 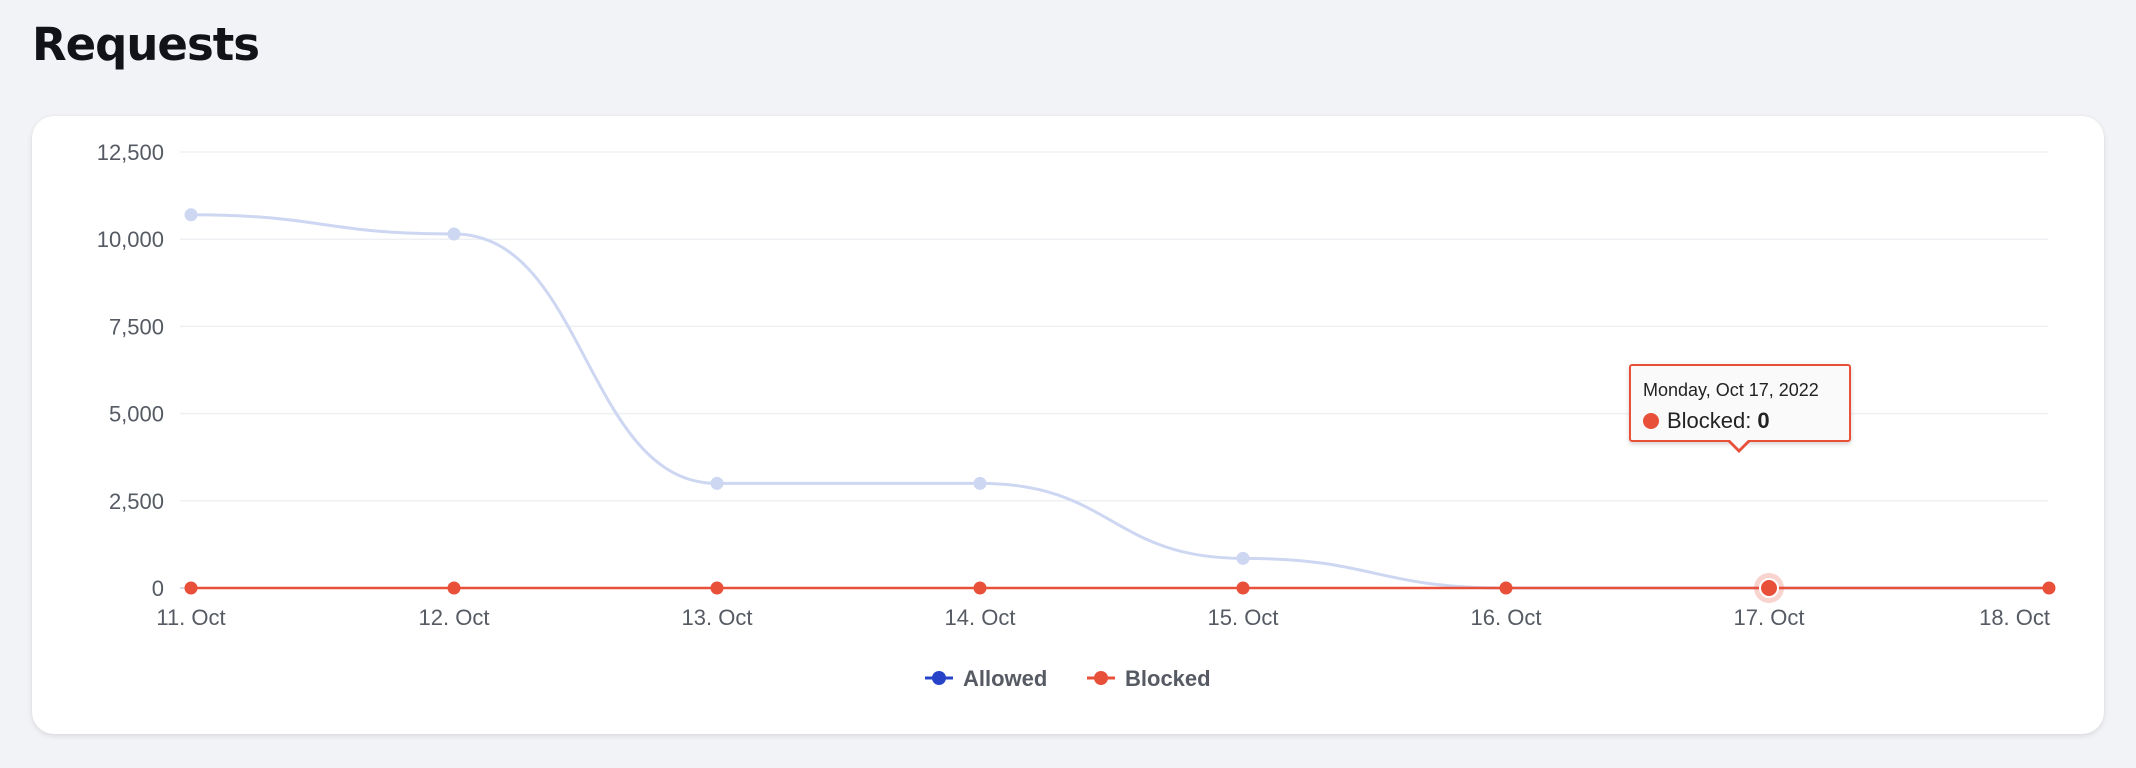 I want to click on y-tick-label: 10,000, so click(x=130, y=239).